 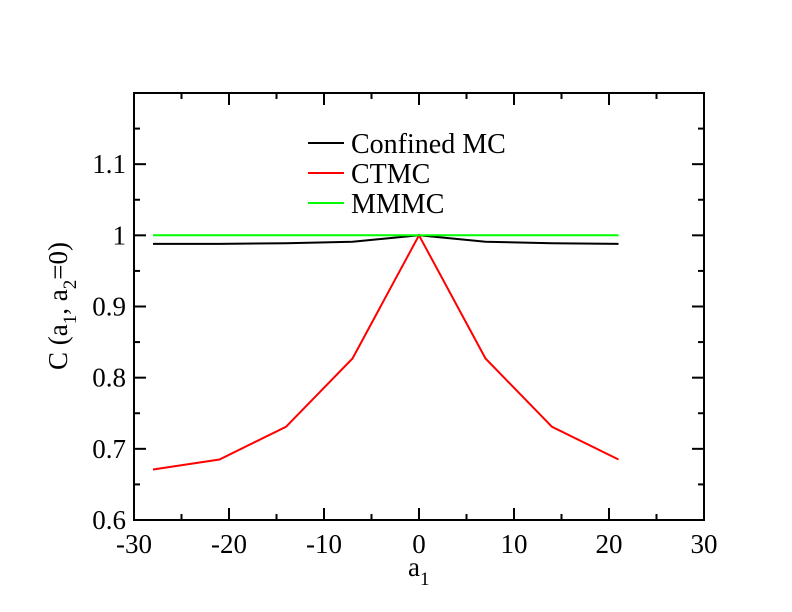 I want to click on x-tick-label: 10, so click(x=514, y=544).